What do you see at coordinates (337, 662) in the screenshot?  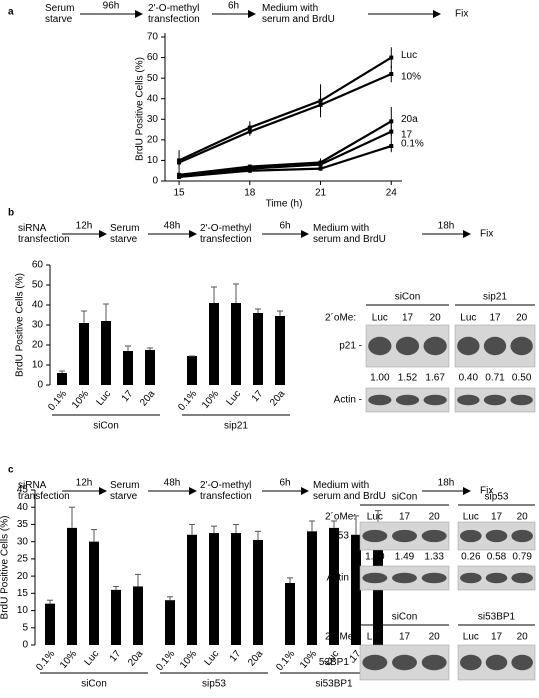 I see `blot-row-label: 53BP1 -` at bounding box center [337, 662].